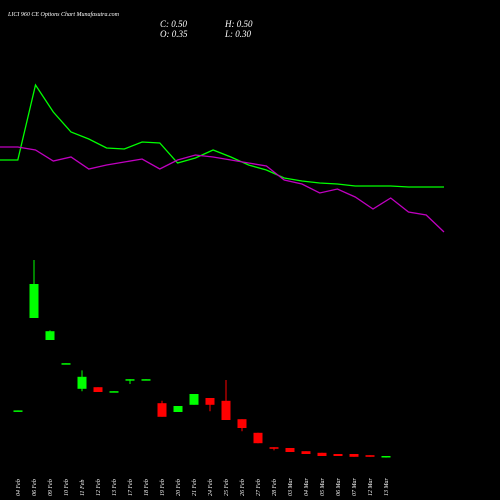 The width and height of the screenshot is (500, 500). What do you see at coordinates (195, 487) in the screenshot?
I see `x-tick-label: 21 Feb` at bounding box center [195, 487].